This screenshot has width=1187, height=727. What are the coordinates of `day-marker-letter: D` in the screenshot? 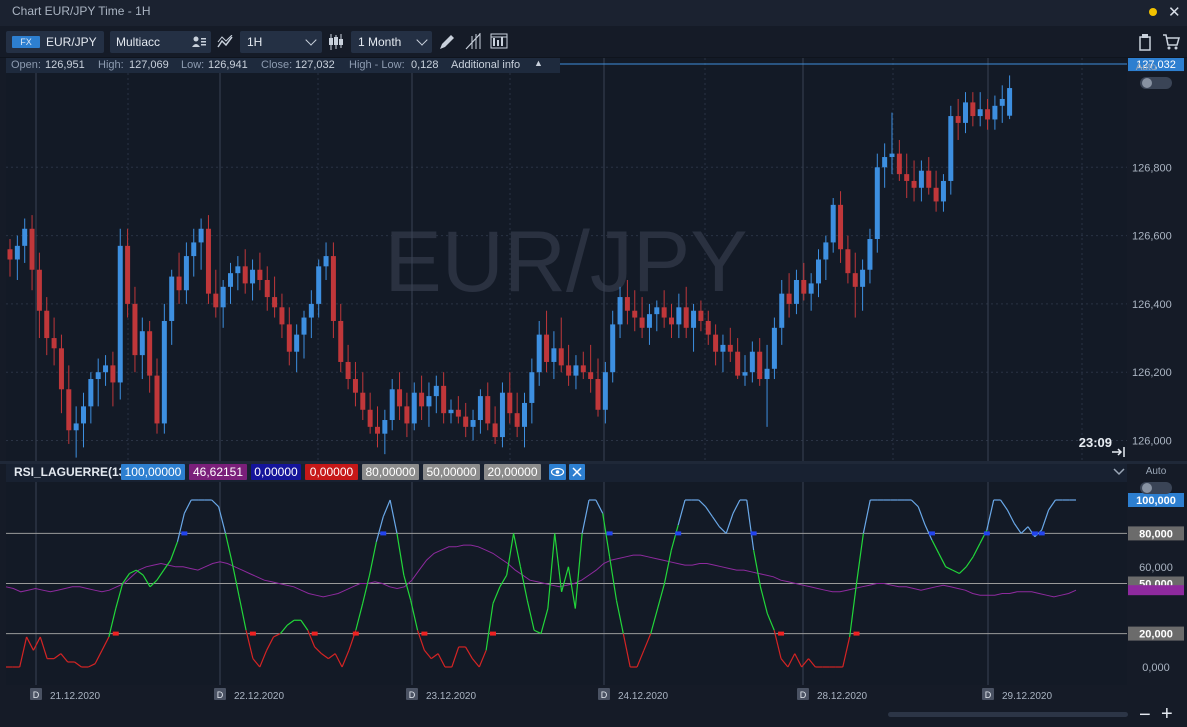 It's located at (604, 695).